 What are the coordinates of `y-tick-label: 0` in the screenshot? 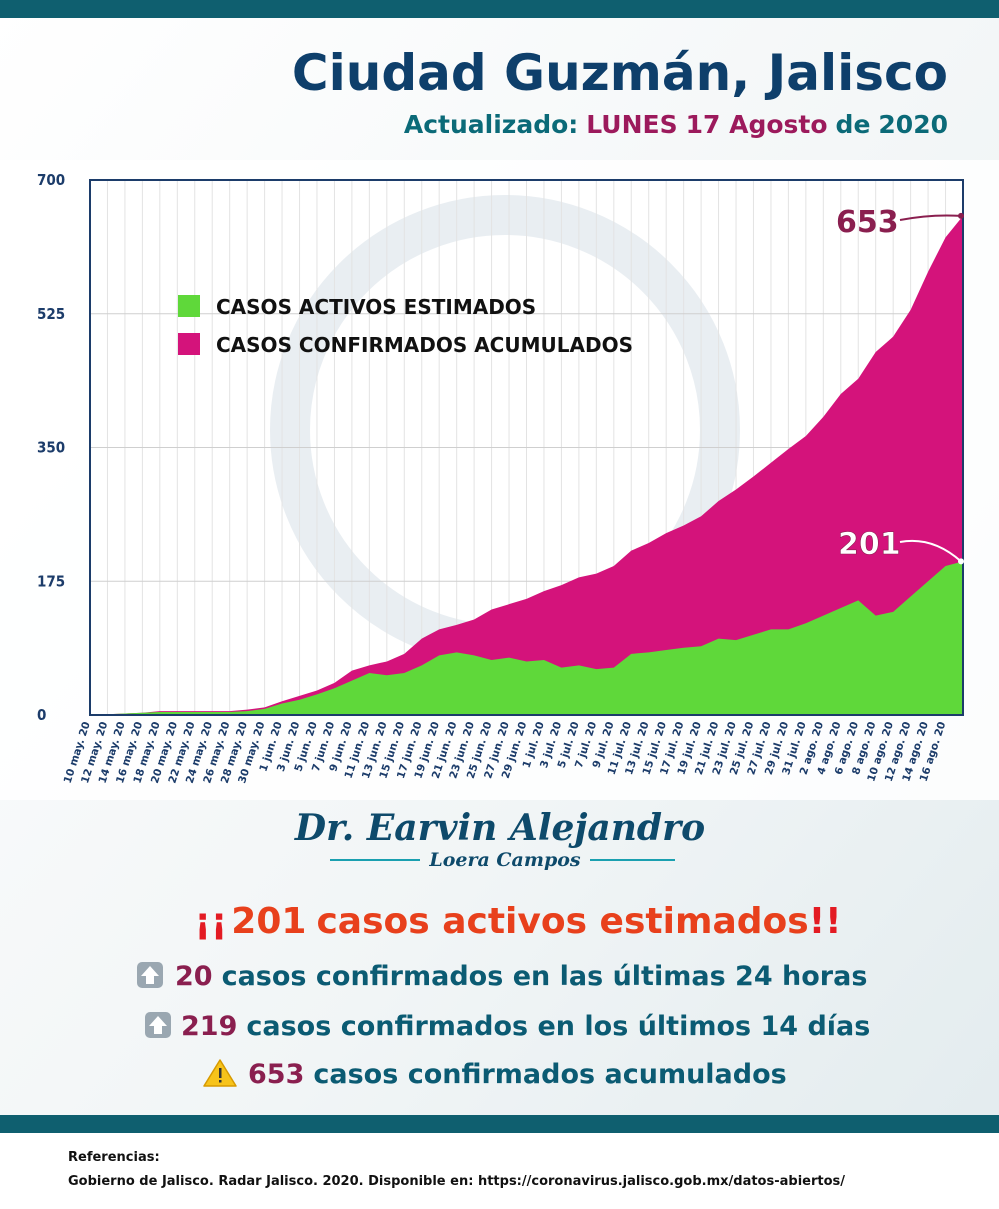 It's located at (41, 715).